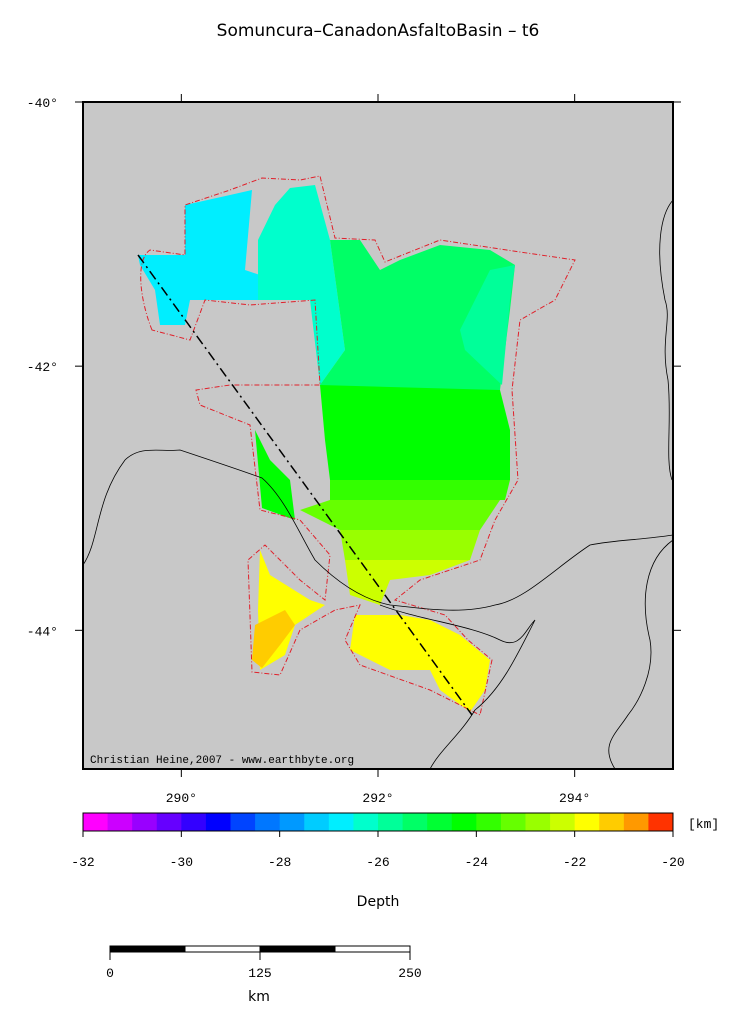 This screenshot has width=741, height=1027. Describe the element at coordinates (574, 862) in the screenshot. I see `colorbar-tick-label: -22` at that location.